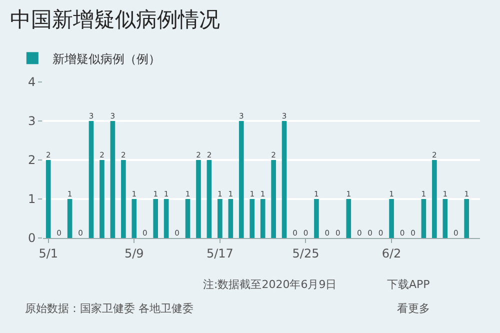  What do you see at coordinates (106, 59) in the screenshot?
I see `legend-label: 新增疑似病例（例）` at bounding box center [106, 59].